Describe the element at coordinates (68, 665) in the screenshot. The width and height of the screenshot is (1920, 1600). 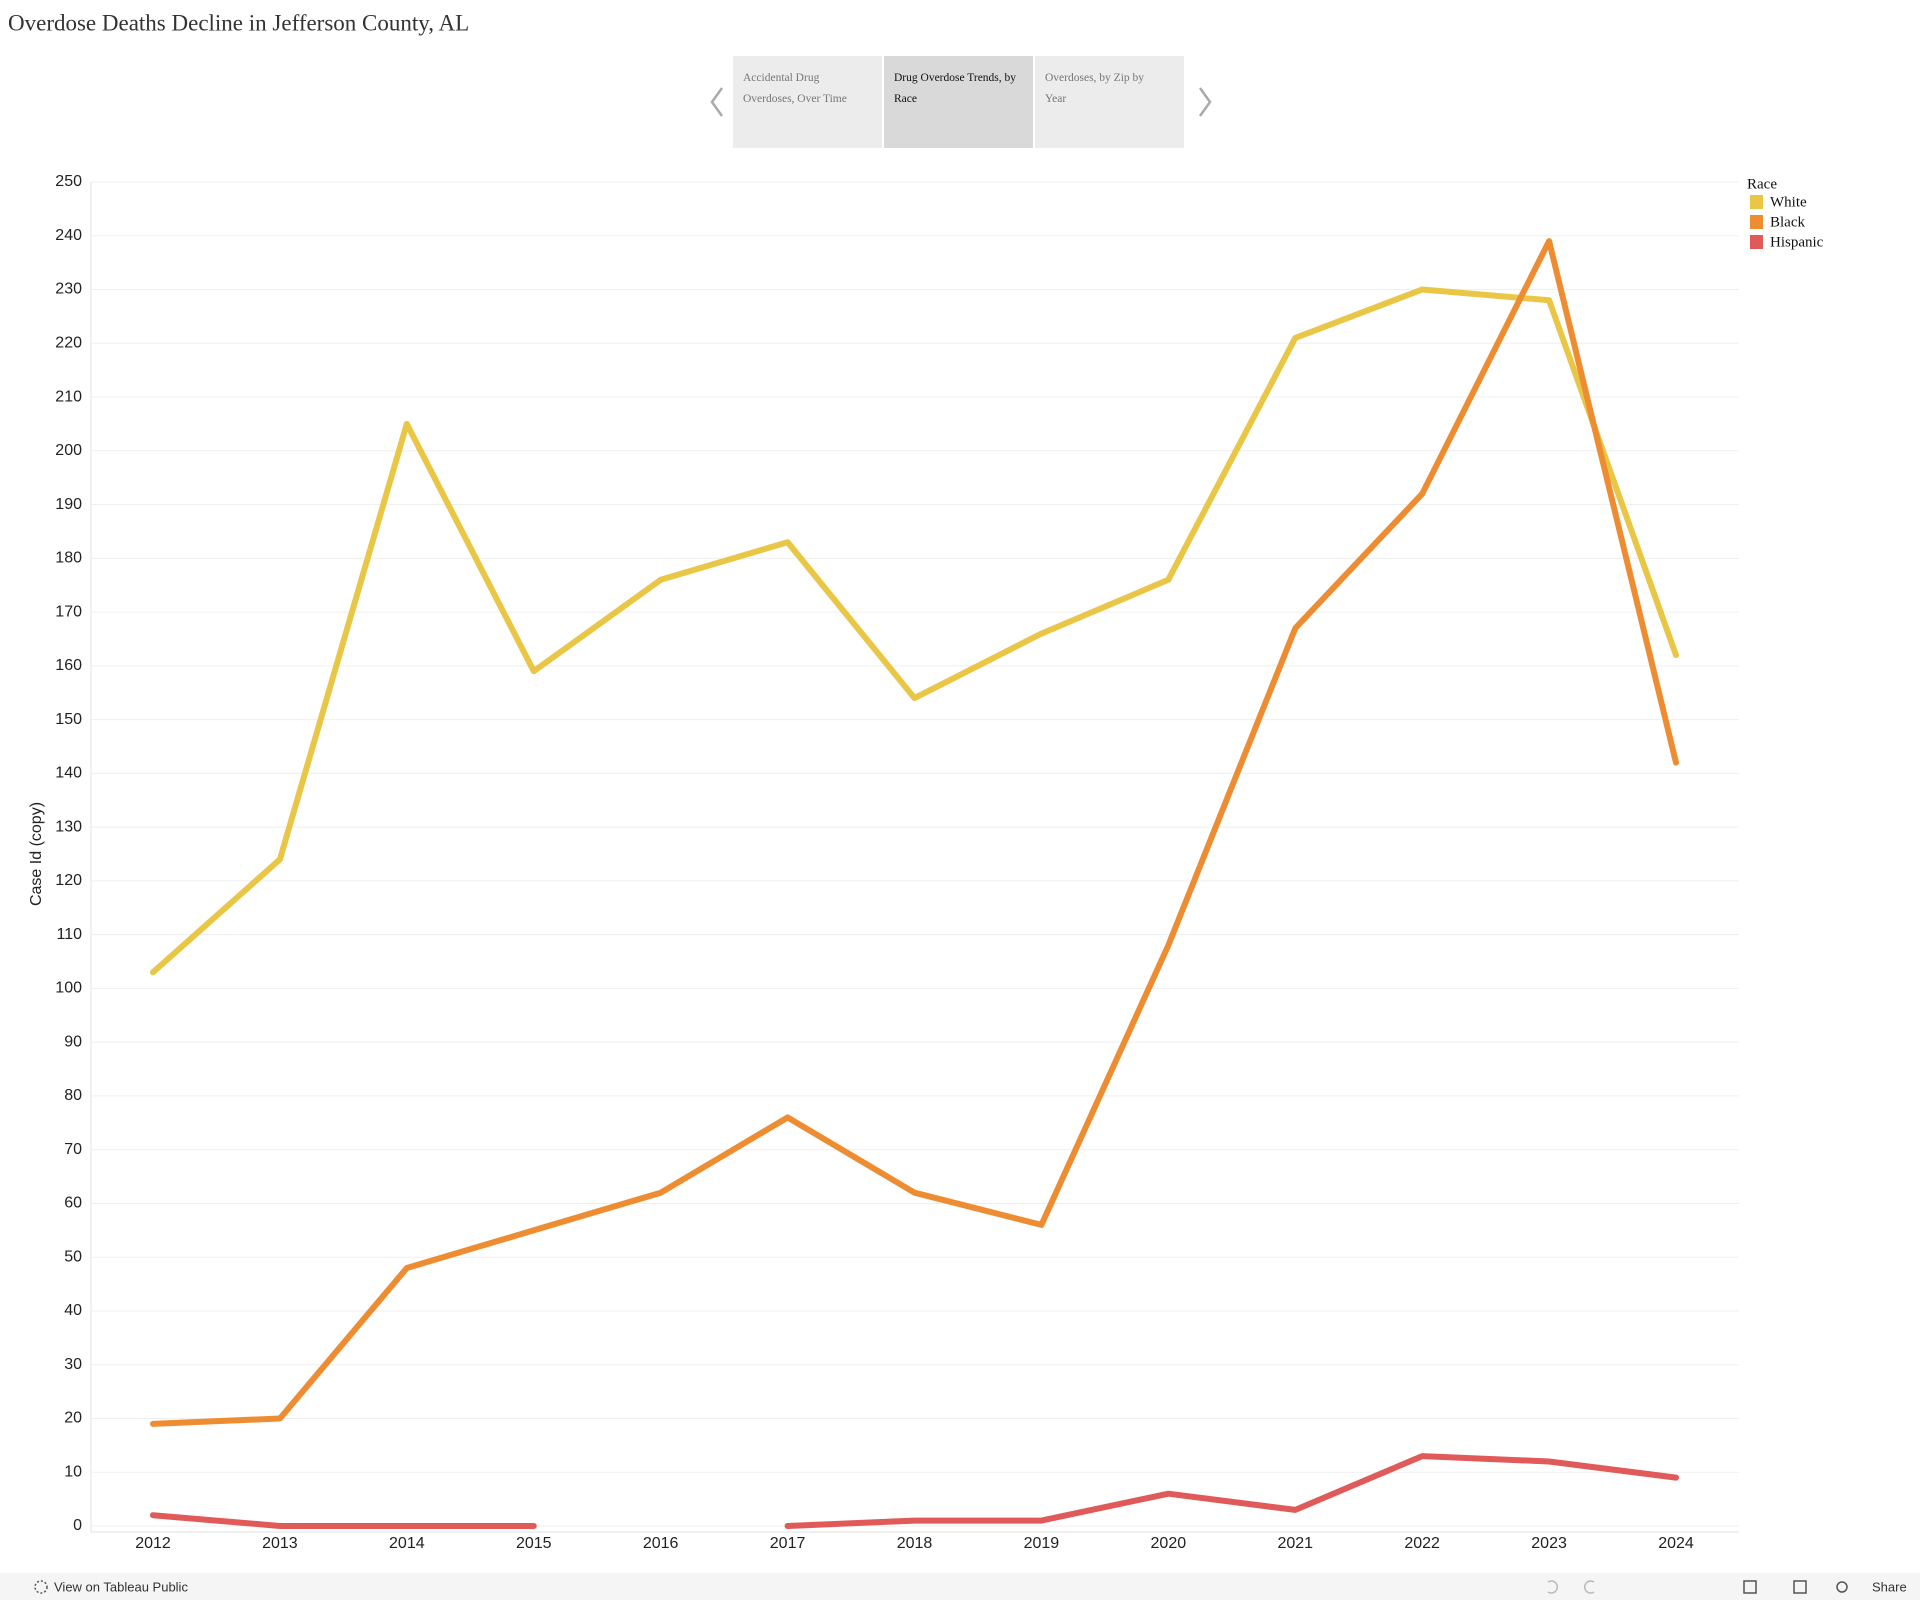
I see `y-tick-label: 160` at that location.